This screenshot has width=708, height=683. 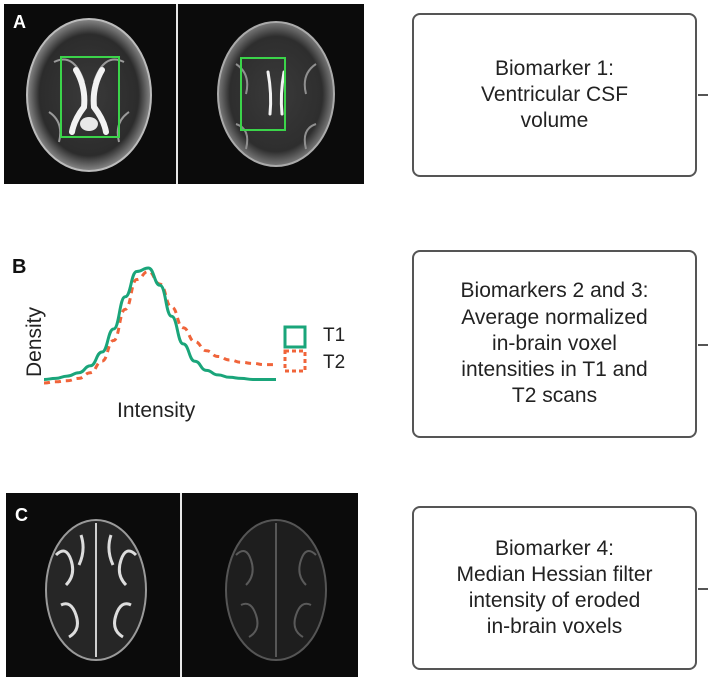 I want to click on mri-scan-a-left, so click(x=89, y=95).